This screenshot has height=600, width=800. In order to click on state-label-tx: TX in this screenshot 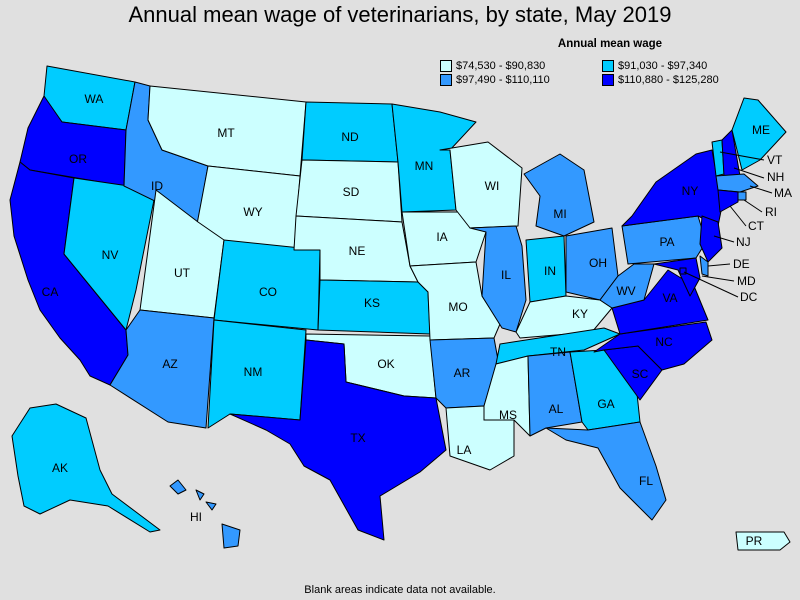, I will do `click(357, 438)`.